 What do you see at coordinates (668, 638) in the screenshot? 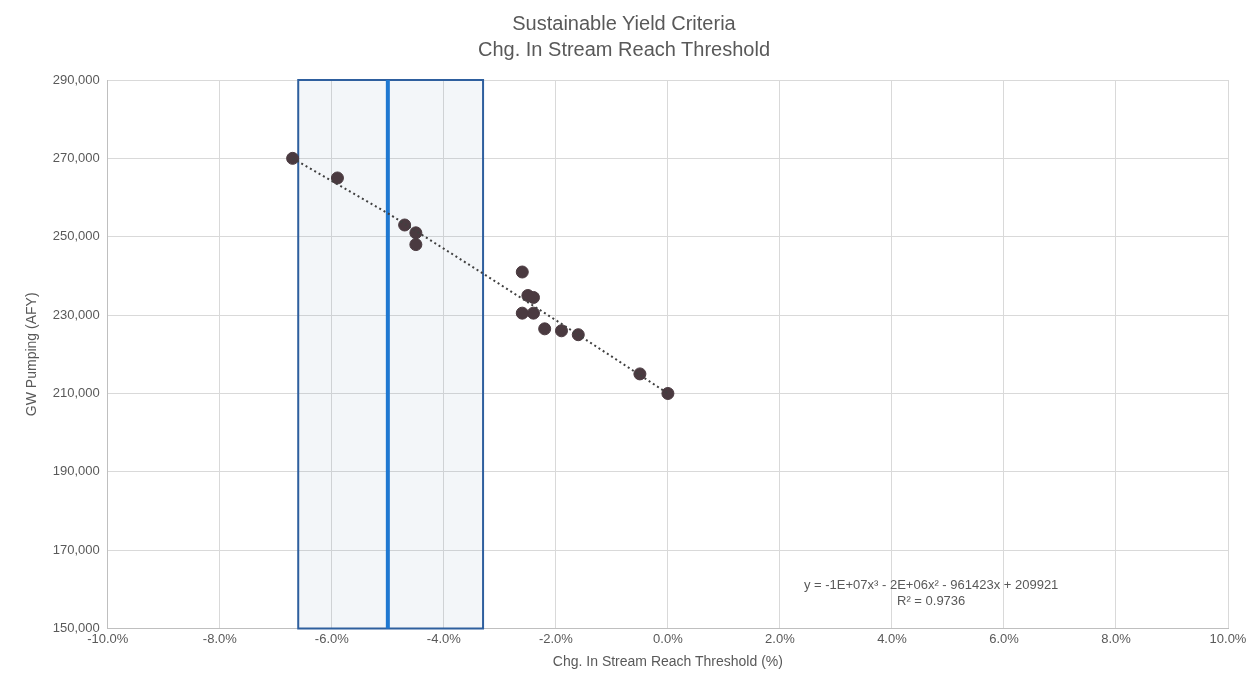
I see `x-tick-label: 0.0%` at bounding box center [668, 638].